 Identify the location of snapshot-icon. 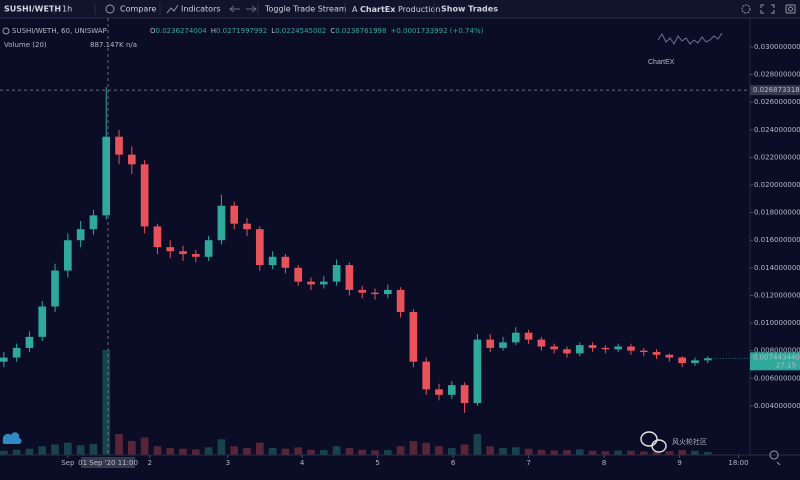
(790, 9).